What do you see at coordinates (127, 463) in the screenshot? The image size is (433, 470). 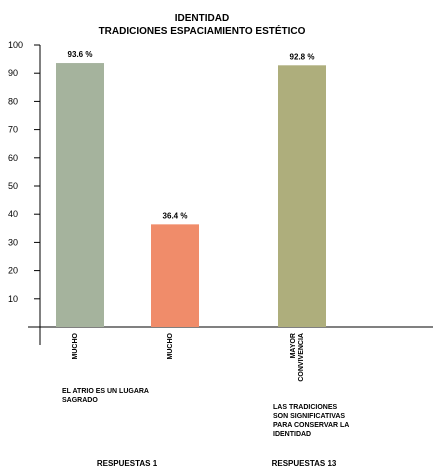 I see `group-label: RESPUESTAS 1` at bounding box center [127, 463].